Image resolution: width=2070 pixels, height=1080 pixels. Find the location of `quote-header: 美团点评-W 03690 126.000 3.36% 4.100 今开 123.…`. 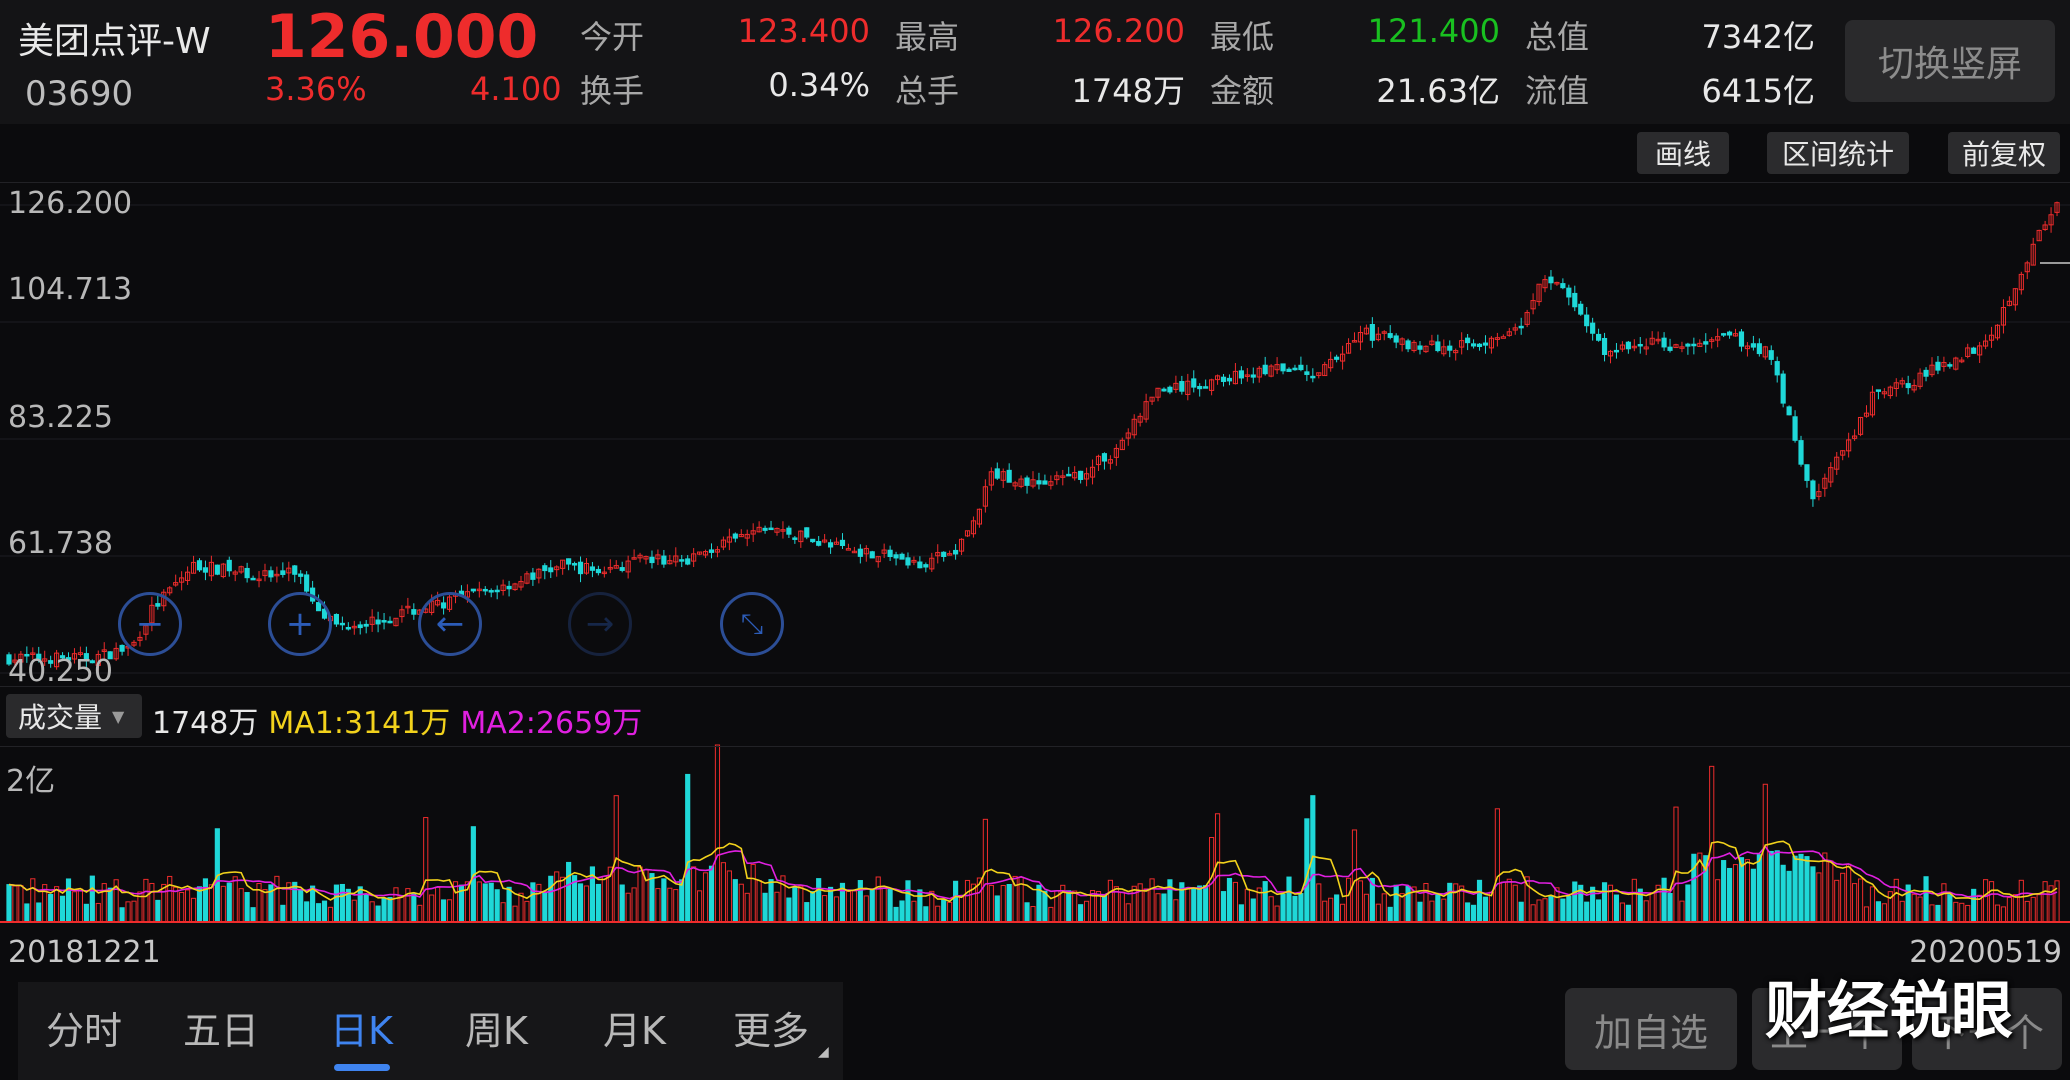

quote-header: 美团点评-W 03690 126.000 3.36% 4.100 今开 123.… is located at coordinates (1035, 62).